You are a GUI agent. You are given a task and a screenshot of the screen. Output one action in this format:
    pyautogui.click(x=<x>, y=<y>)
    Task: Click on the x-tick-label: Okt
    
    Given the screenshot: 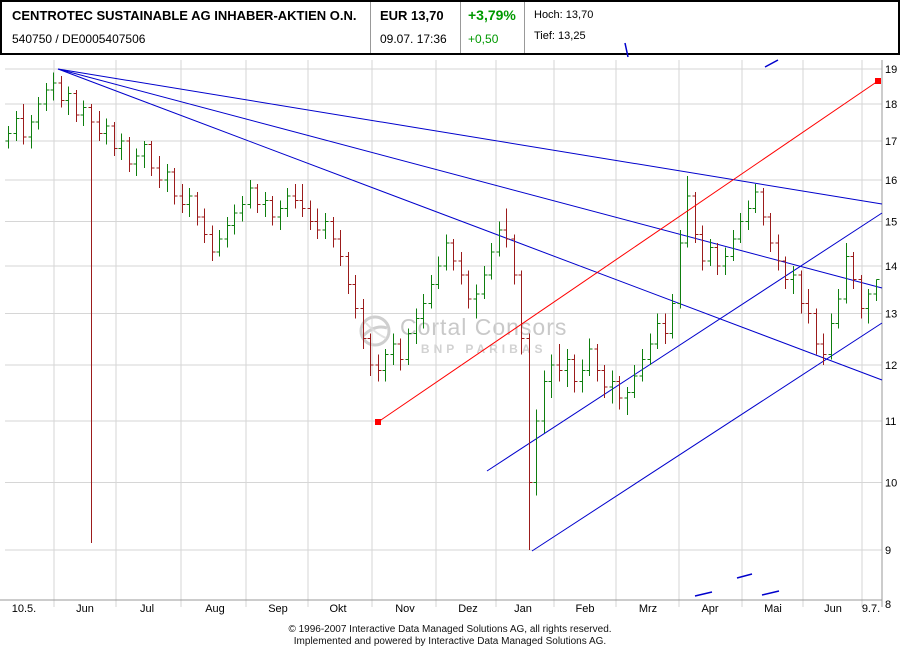 What is the action you would take?
    pyautogui.click(x=337, y=609)
    